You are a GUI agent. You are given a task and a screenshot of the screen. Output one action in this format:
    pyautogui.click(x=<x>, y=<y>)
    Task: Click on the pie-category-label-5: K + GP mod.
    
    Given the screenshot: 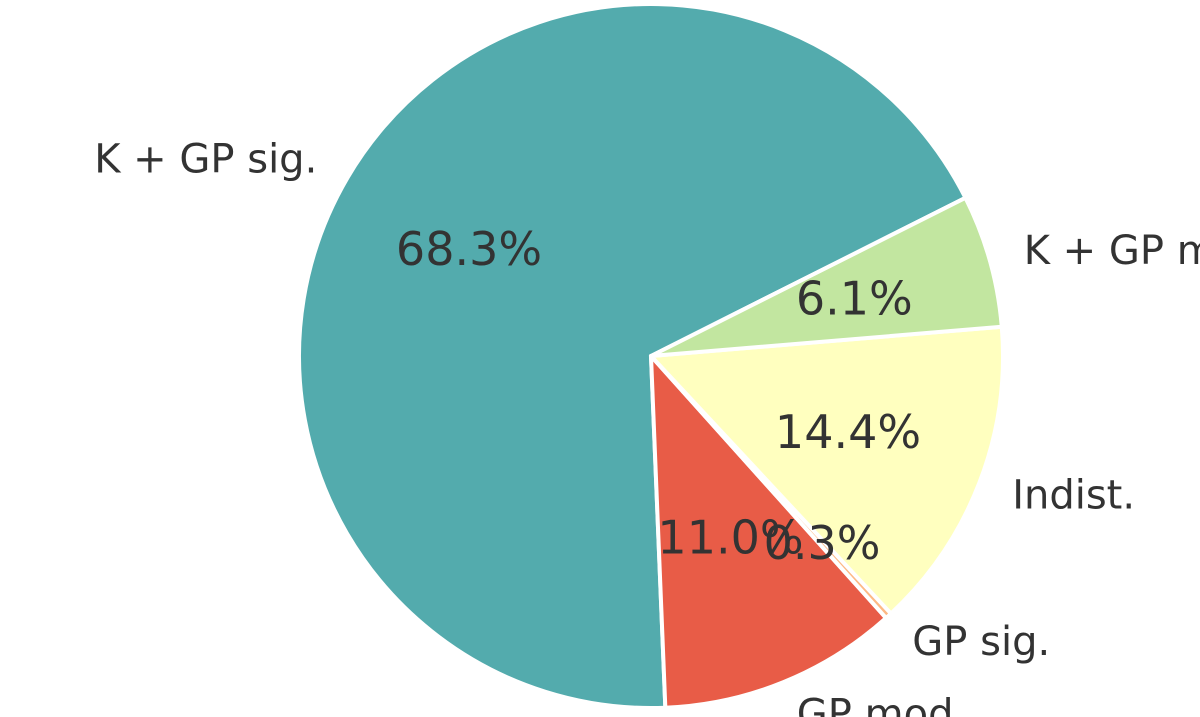 What is the action you would take?
    pyautogui.click(x=1112, y=251)
    